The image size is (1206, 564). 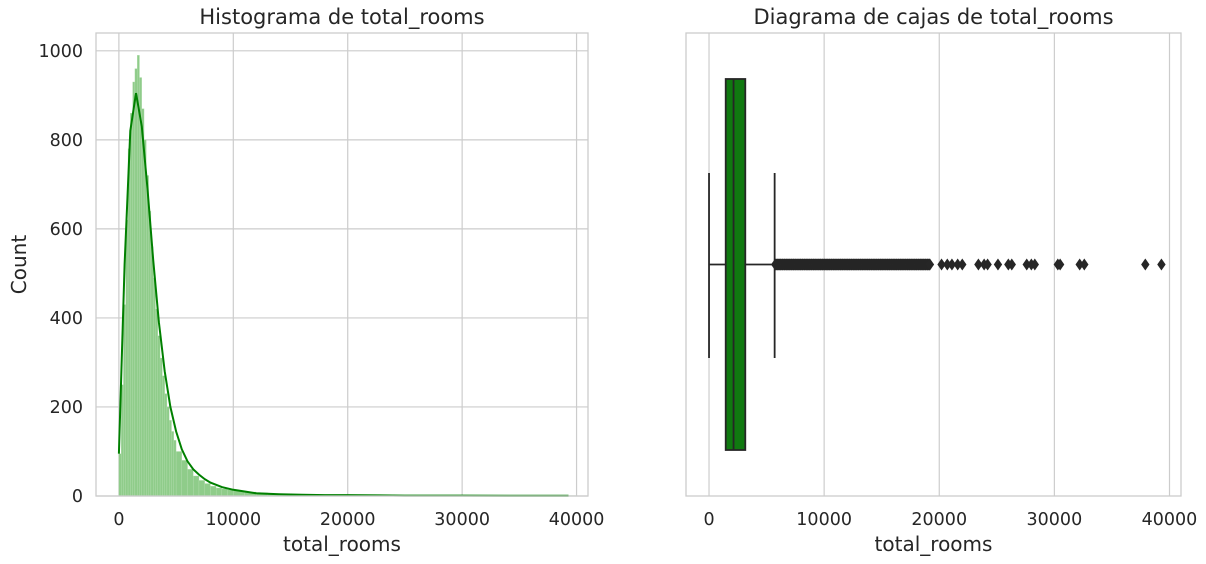 I want to click on histogram-y-tick-label: 1000, so click(x=60, y=52).